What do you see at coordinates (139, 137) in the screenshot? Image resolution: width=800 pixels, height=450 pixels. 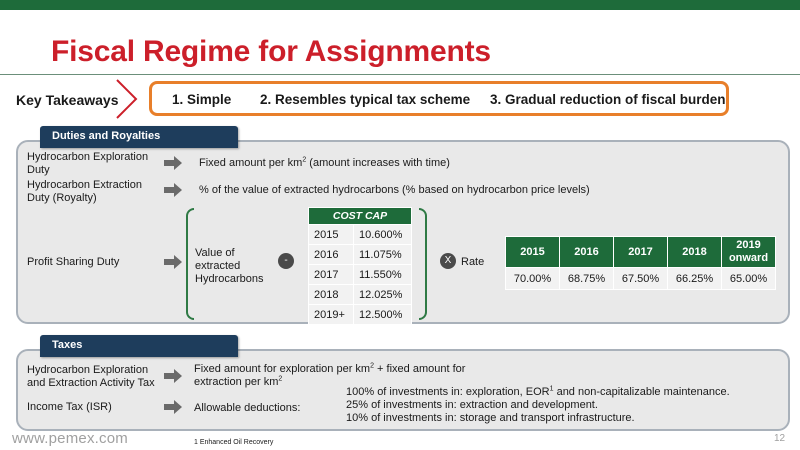 I see `duties-tab: Duties and Royalties` at bounding box center [139, 137].